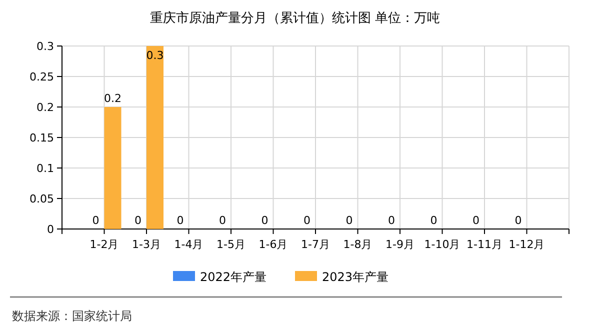  What do you see at coordinates (484, 244) in the screenshot?
I see `x-tick-label: 1-11月` at bounding box center [484, 244].